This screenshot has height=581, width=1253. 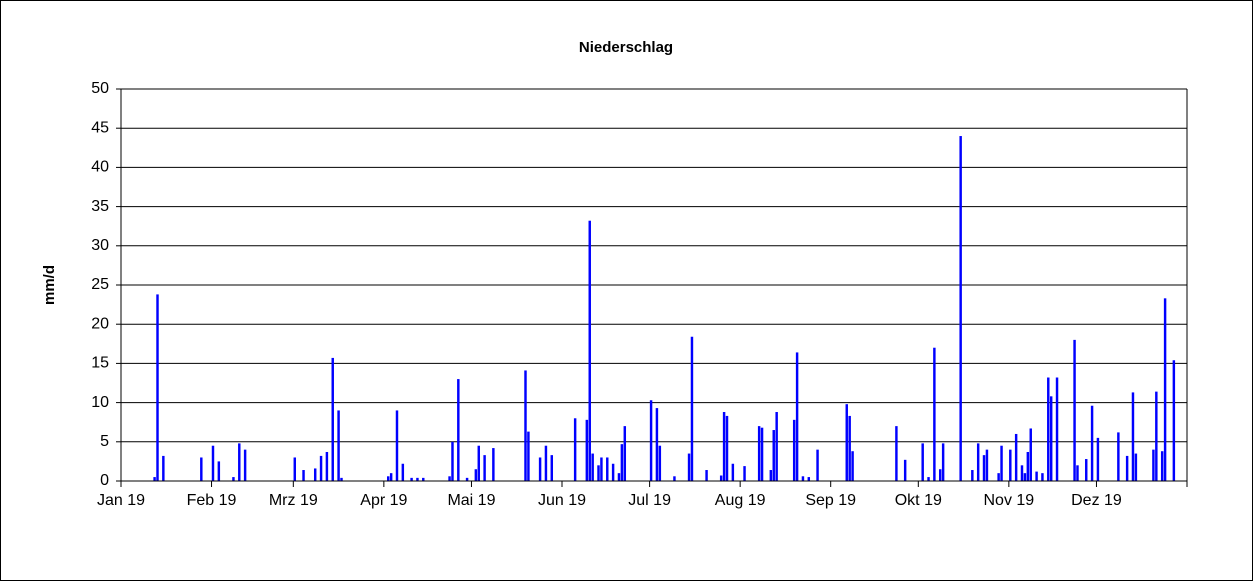 I want to click on y-axis-label: mm/d, so click(x=49, y=285).